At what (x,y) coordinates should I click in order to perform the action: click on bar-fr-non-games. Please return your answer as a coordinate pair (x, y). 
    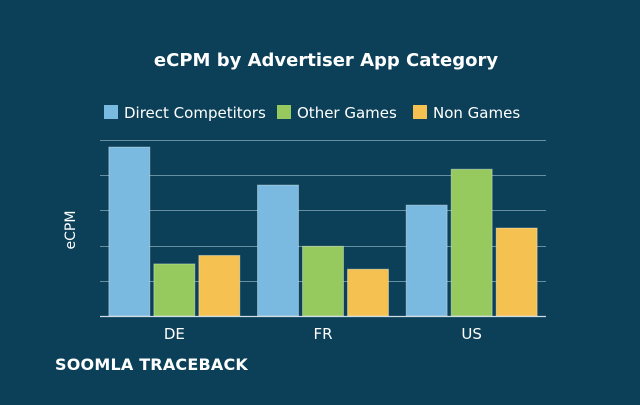
    Looking at the image, I should click on (368, 292).